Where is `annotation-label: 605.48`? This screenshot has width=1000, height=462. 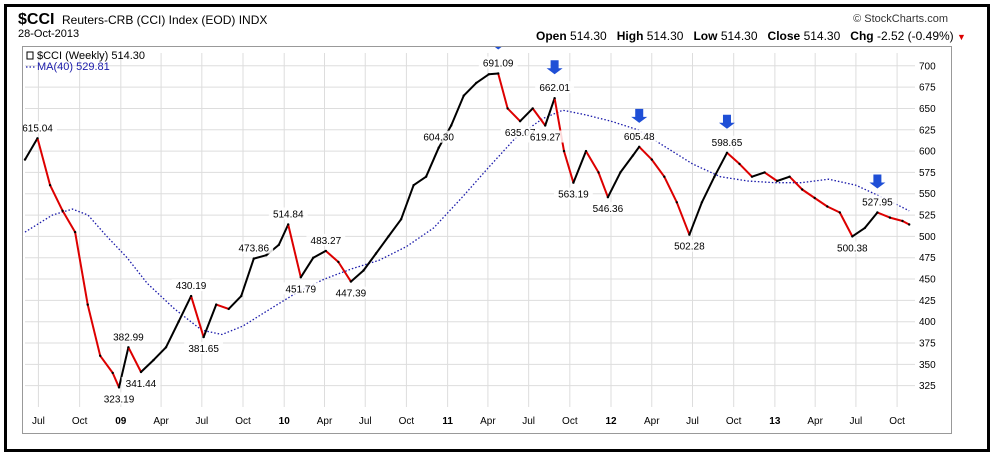 annotation-label: 605.48 is located at coordinates (639, 137).